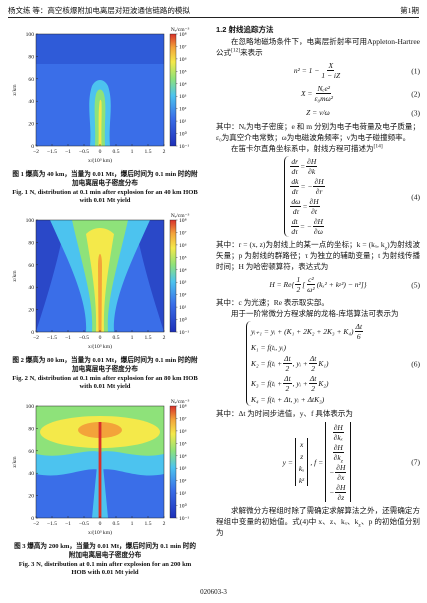 The height and width of the screenshot is (603, 427). Describe the element at coordinates (300, 244) in the screenshot. I see `text-run: 其中：r = (x, z)为射线上的某一点的坐标；k = (kₓ, k` at that location.